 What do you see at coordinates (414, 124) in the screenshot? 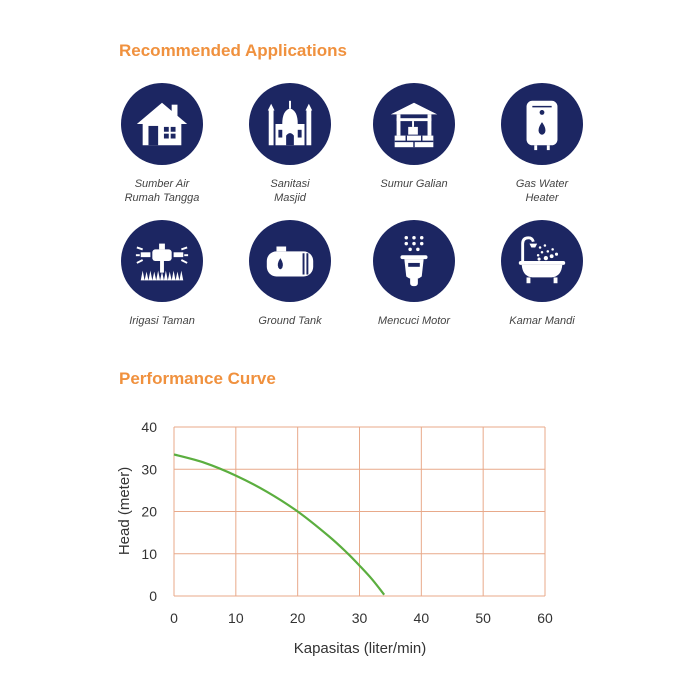
I see `well-icon` at bounding box center [414, 124].